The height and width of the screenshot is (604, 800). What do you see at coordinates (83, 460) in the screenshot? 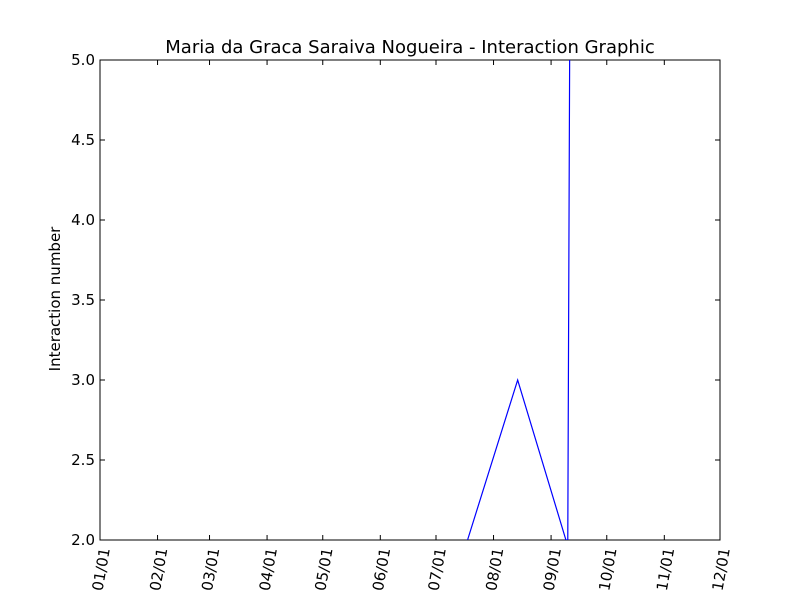
I see `y-tick-label: 2.5` at bounding box center [83, 460].